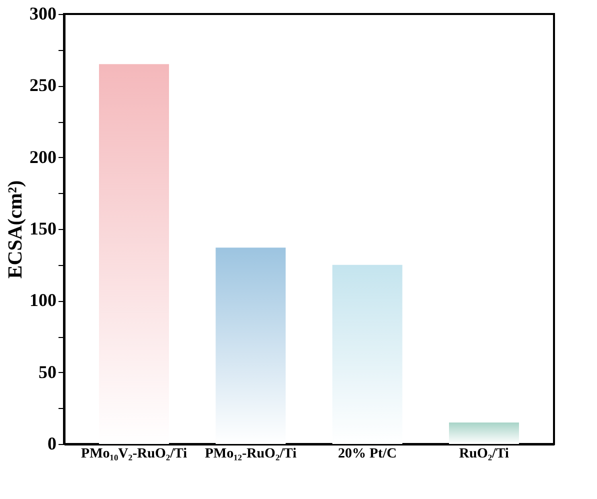 The width and height of the screenshot is (597, 499). What do you see at coordinates (43, 85) in the screenshot?
I see `y-tick-label: 250` at bounding box center [43, 85].